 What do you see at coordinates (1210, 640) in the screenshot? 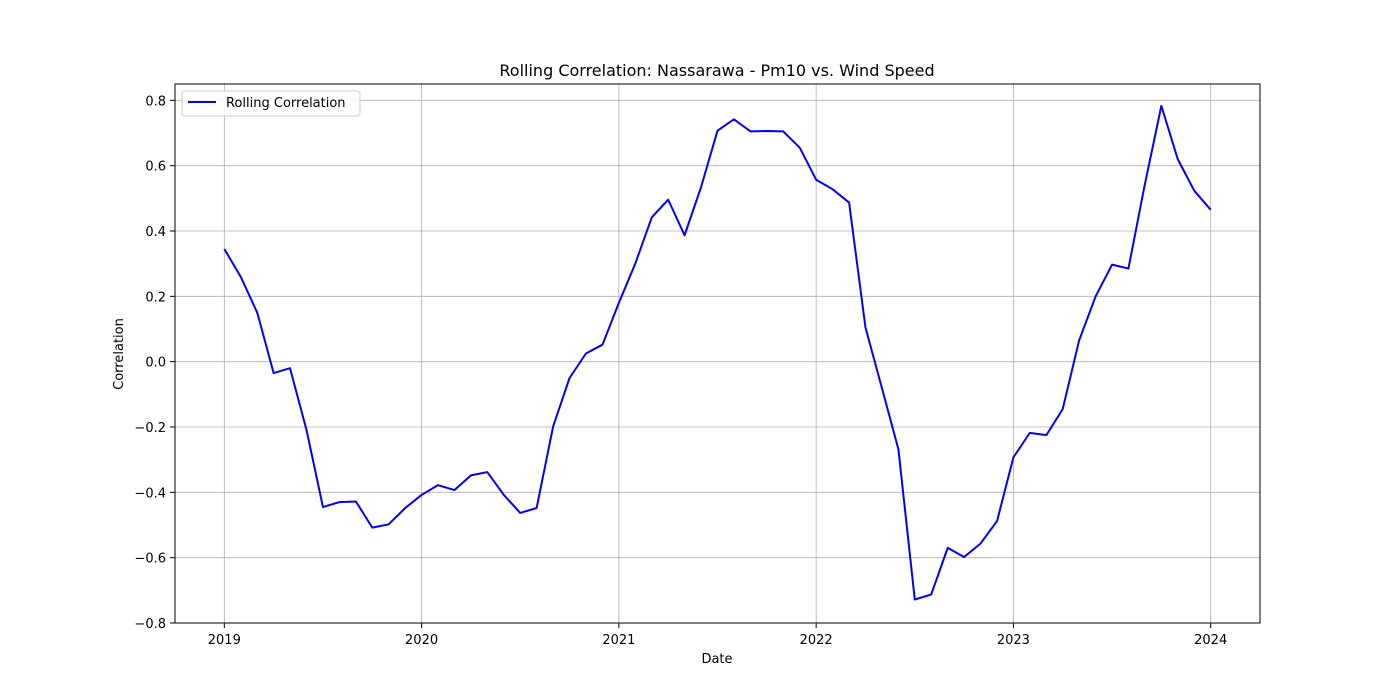
I see `x-tick-label: 2024` at bounding box center [1210, 640].